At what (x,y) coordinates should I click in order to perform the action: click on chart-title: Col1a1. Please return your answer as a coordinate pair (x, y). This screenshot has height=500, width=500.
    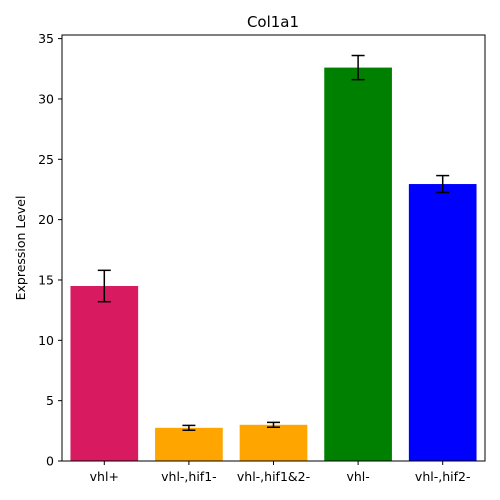
    Looking at the image, I should click on (273, 22).